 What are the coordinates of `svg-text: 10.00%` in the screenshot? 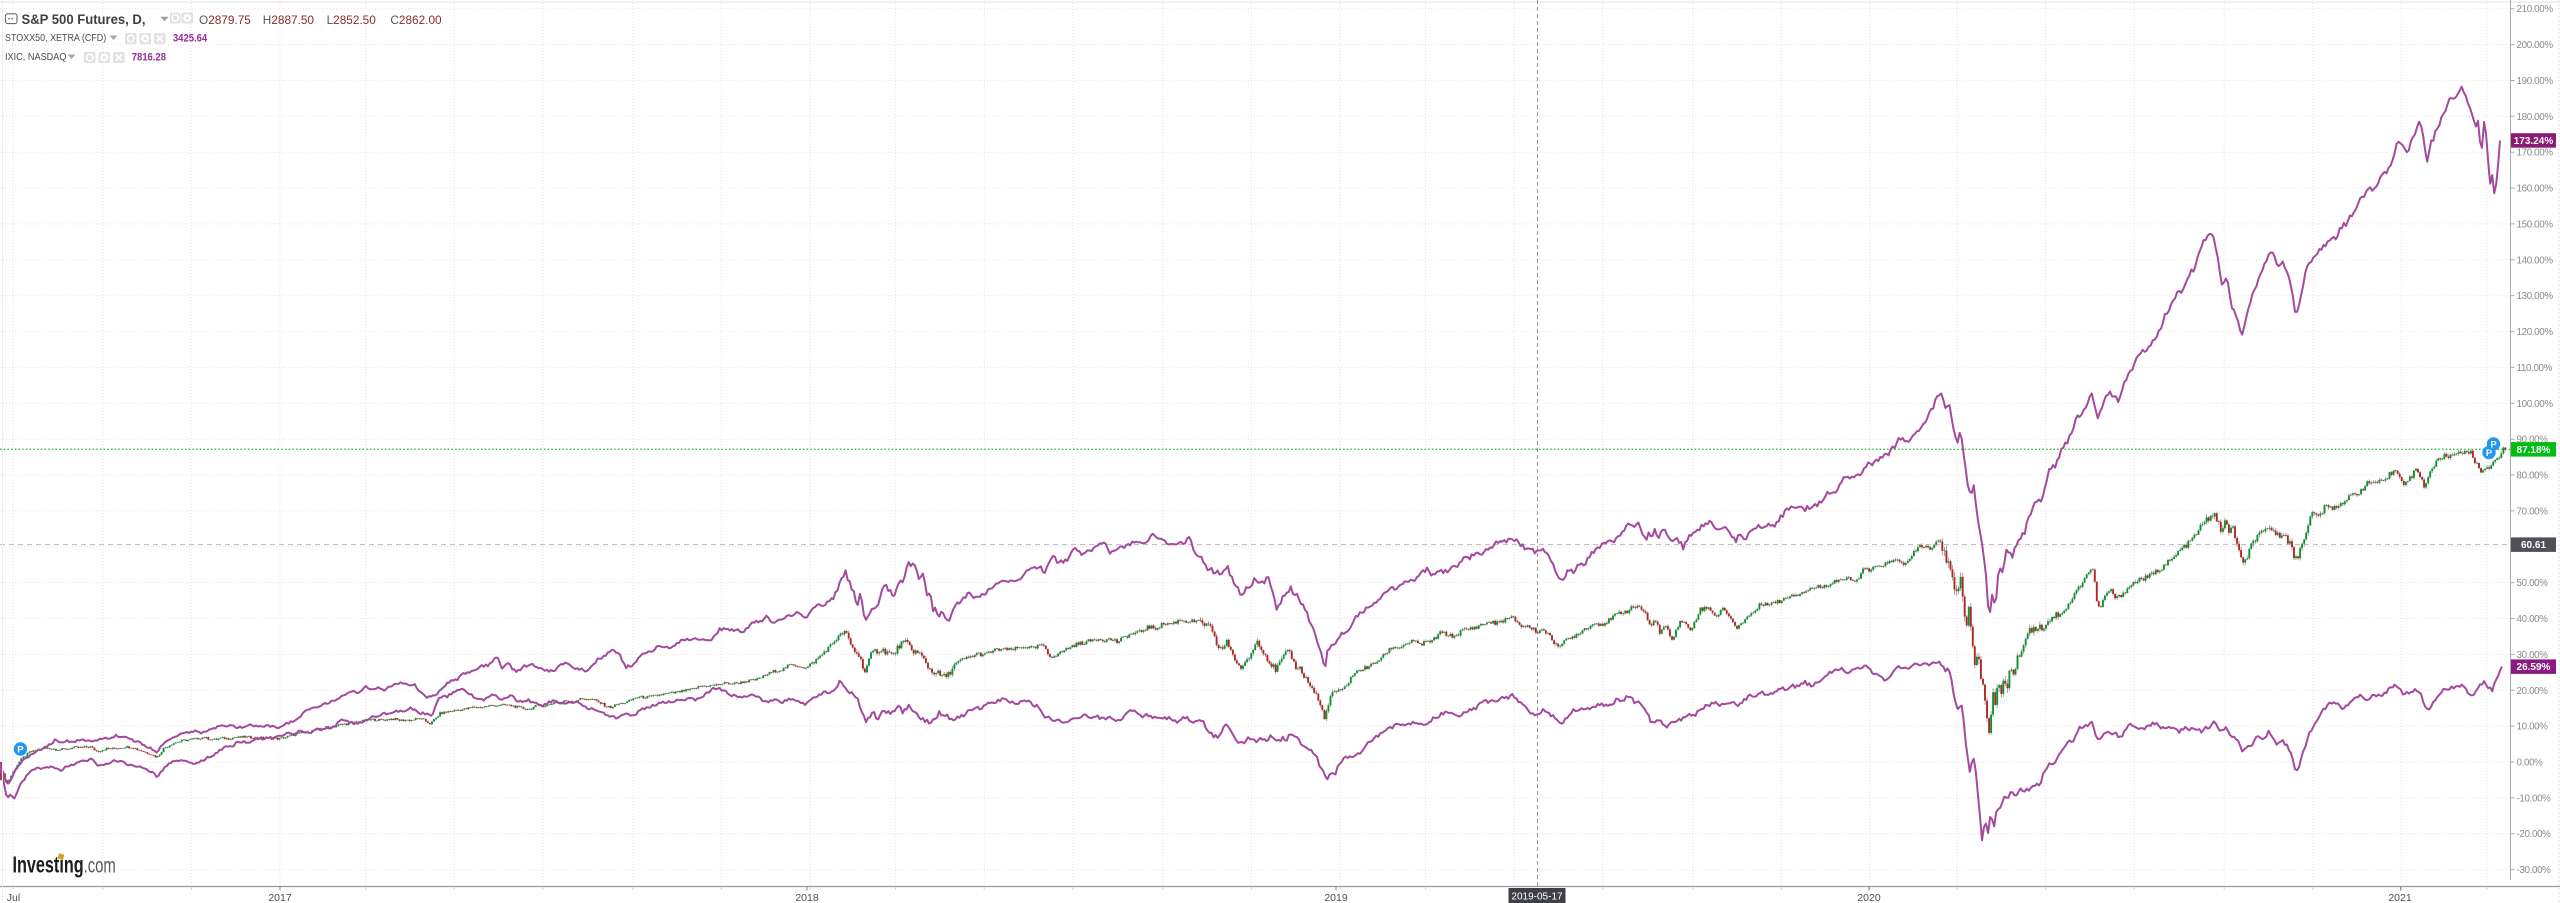 It's located at (2533, 727).